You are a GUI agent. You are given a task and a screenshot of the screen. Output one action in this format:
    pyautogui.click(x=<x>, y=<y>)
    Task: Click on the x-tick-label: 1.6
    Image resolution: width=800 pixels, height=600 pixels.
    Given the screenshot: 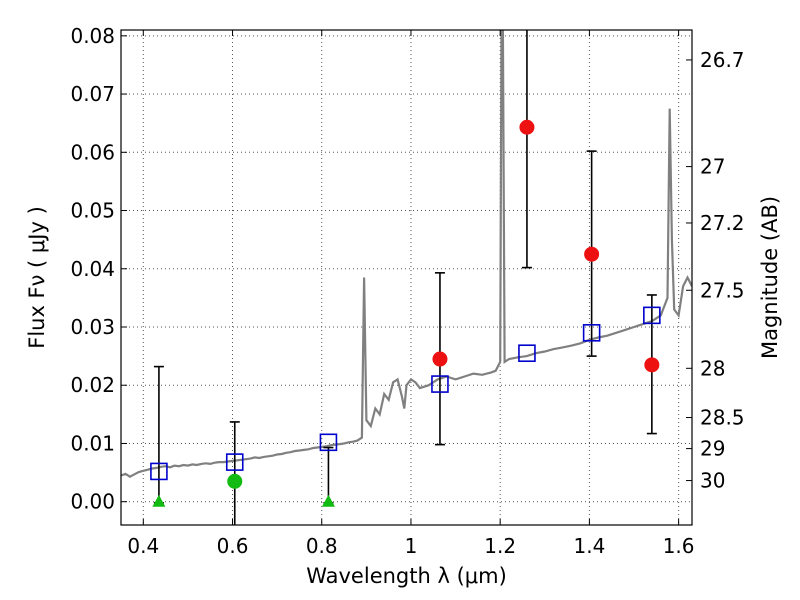 What is the action you would take?
    pyautogui.click(x=679, y=546)
    